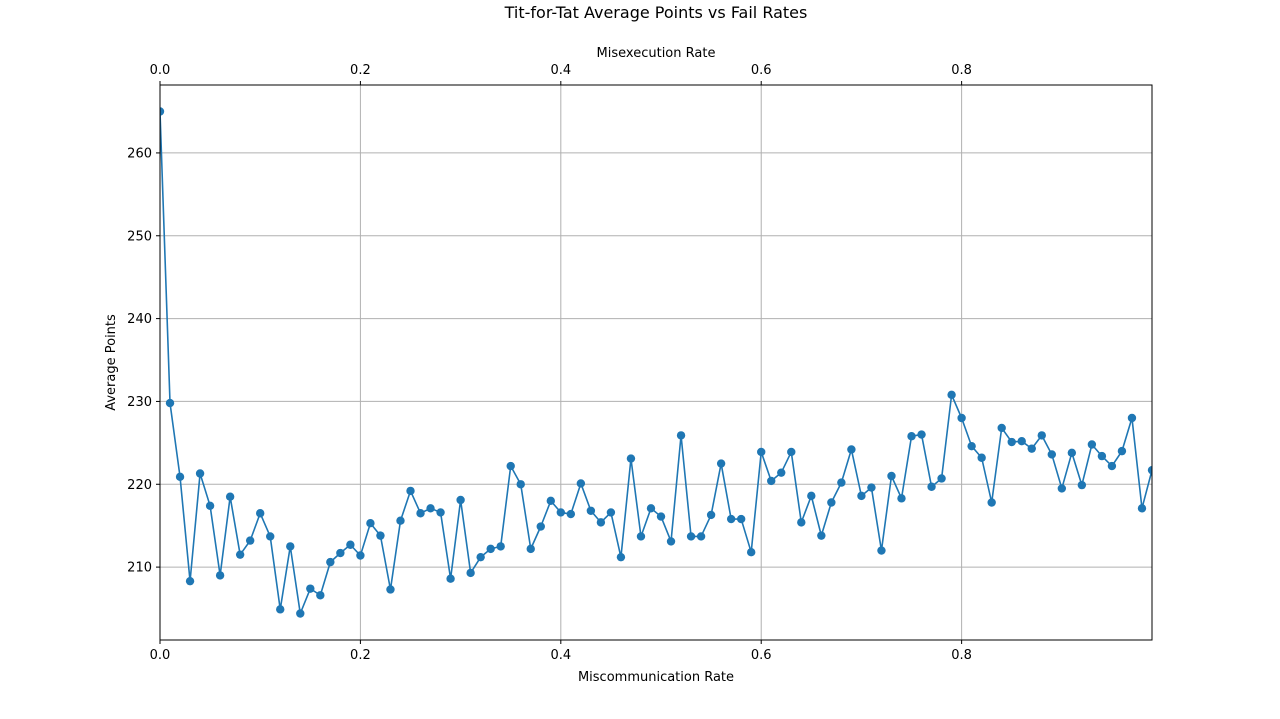 This screenshot has width=1280, height=719. Describe the element at coordinates (656, 677) in the screenshot. I see `x-axis-label: Miscommunication Rate` at that location.